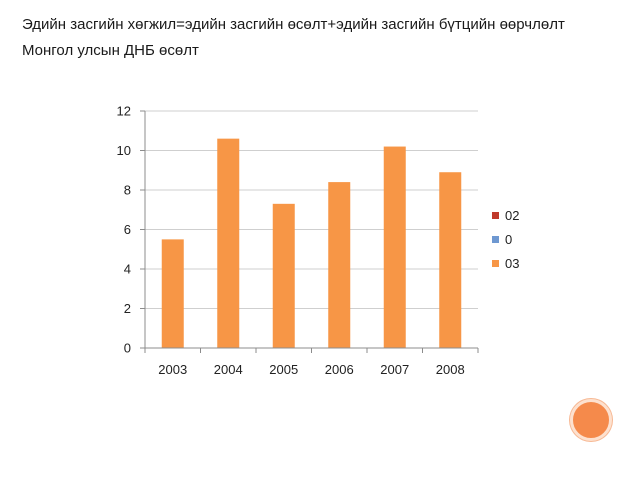 The height and width of the screenshot is (479, 638). Describe the element at coordinates (228, 243) in the screenshot. I see `bar-2004` at that location.